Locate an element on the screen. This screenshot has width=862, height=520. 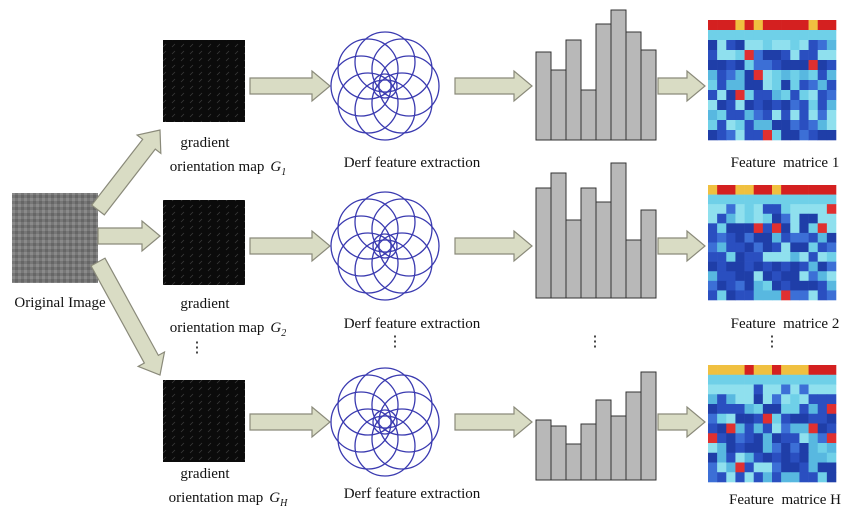
gradient-label: orientation map GH is located at coordinates (228, 499).